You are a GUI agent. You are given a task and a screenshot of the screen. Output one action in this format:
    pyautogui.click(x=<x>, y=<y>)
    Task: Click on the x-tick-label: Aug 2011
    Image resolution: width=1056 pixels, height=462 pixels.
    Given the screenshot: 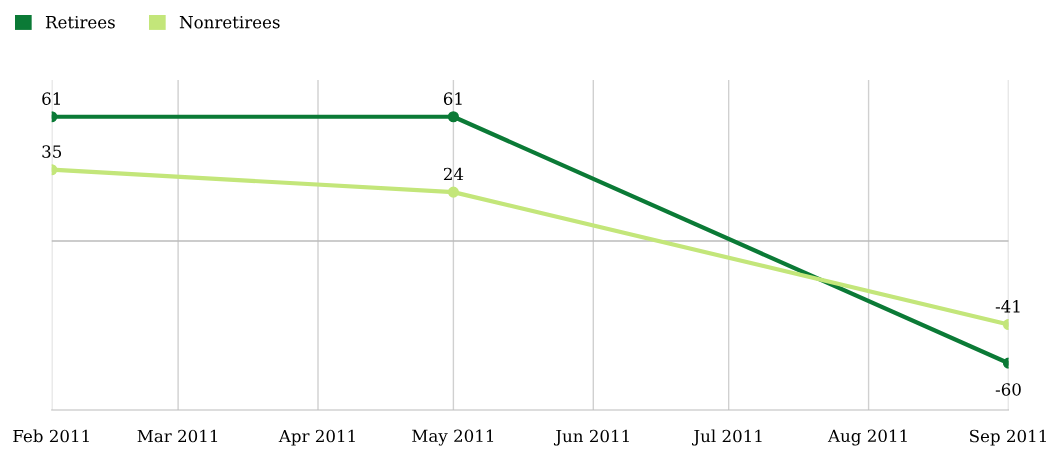 What is the action you would take?
    pyautogui.click(x=867, y=437)
    